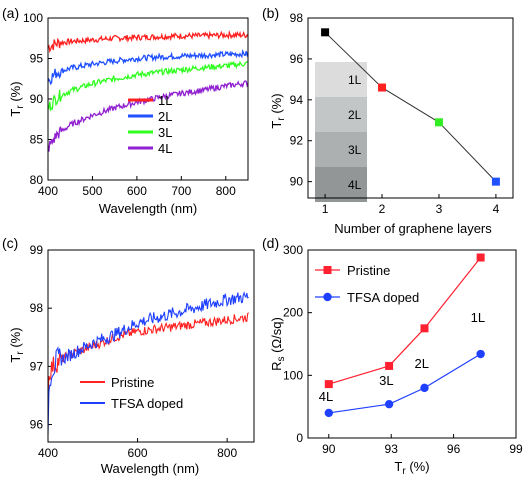 This screenshot has width=525, height=477. I want to click on panel-a-series, so click(148, 90).